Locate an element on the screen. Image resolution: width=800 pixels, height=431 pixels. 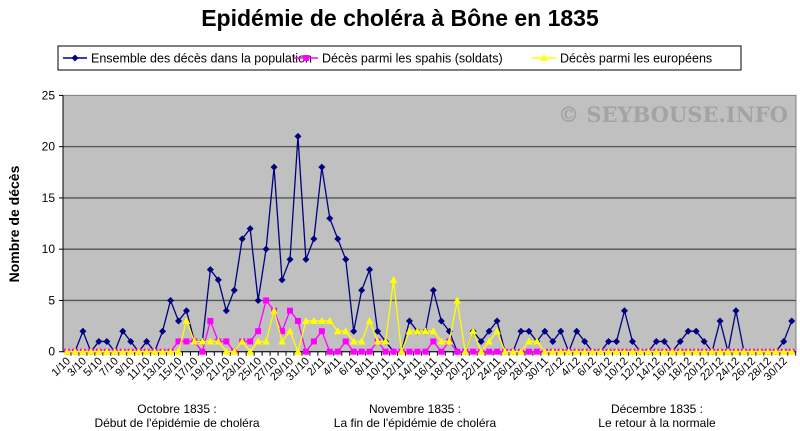
annotation-heading: Novembre 1835 : is located at coordinates (415, 409).